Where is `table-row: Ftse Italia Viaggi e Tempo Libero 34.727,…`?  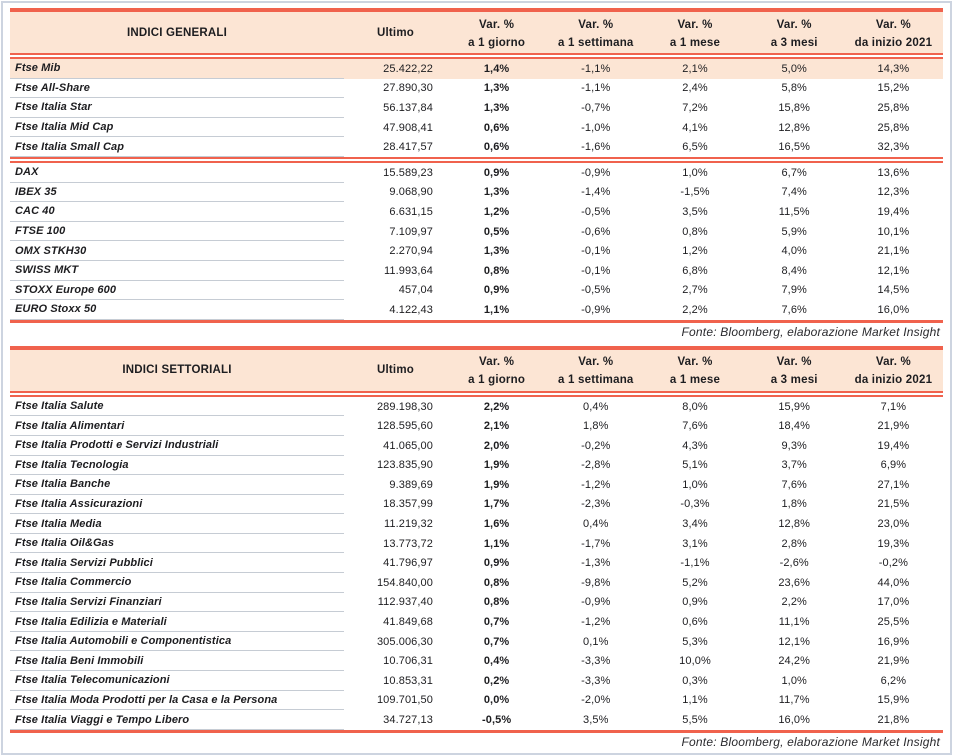
table-row: Ftse Italia Viaggi e Tempo Libero 34.727,… is located at coordinates (476, 720).